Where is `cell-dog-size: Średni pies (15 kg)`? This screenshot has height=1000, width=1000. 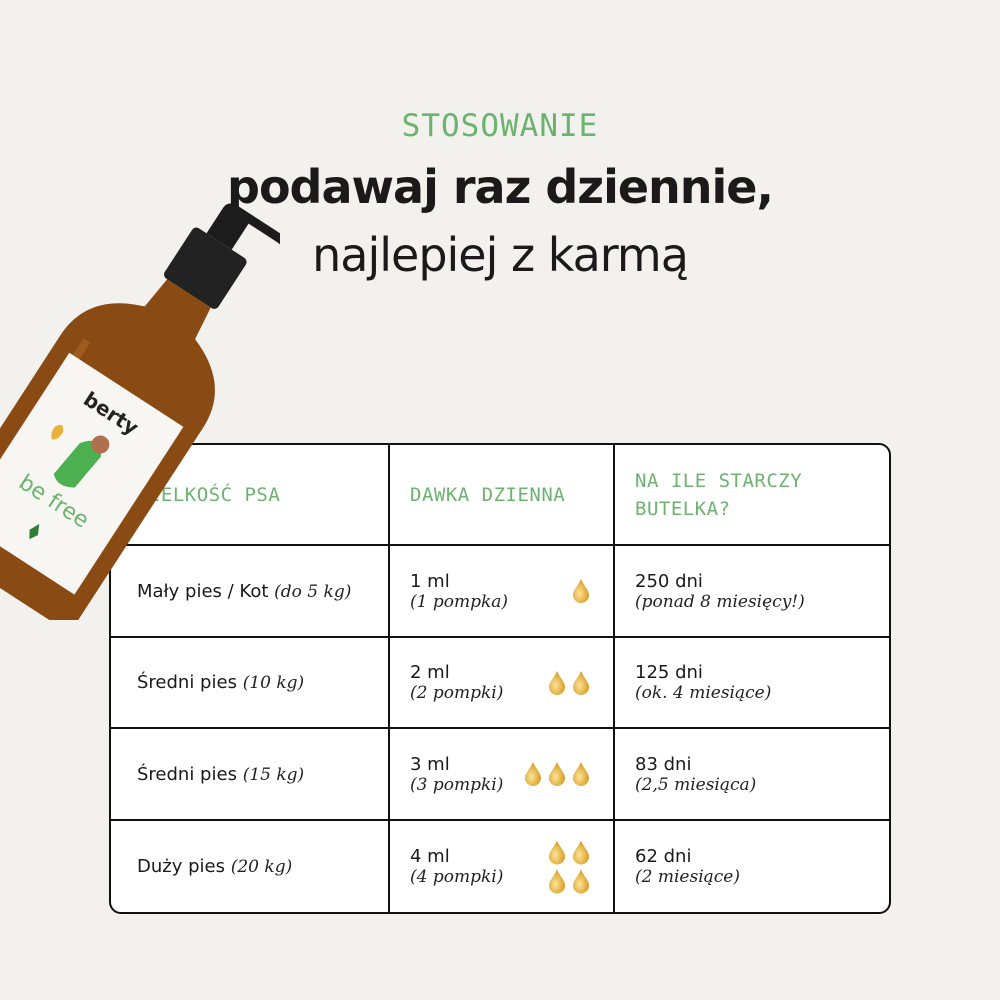
cell-dog-size: Średni pies (15 kg) is located at coordinates (250, 775).